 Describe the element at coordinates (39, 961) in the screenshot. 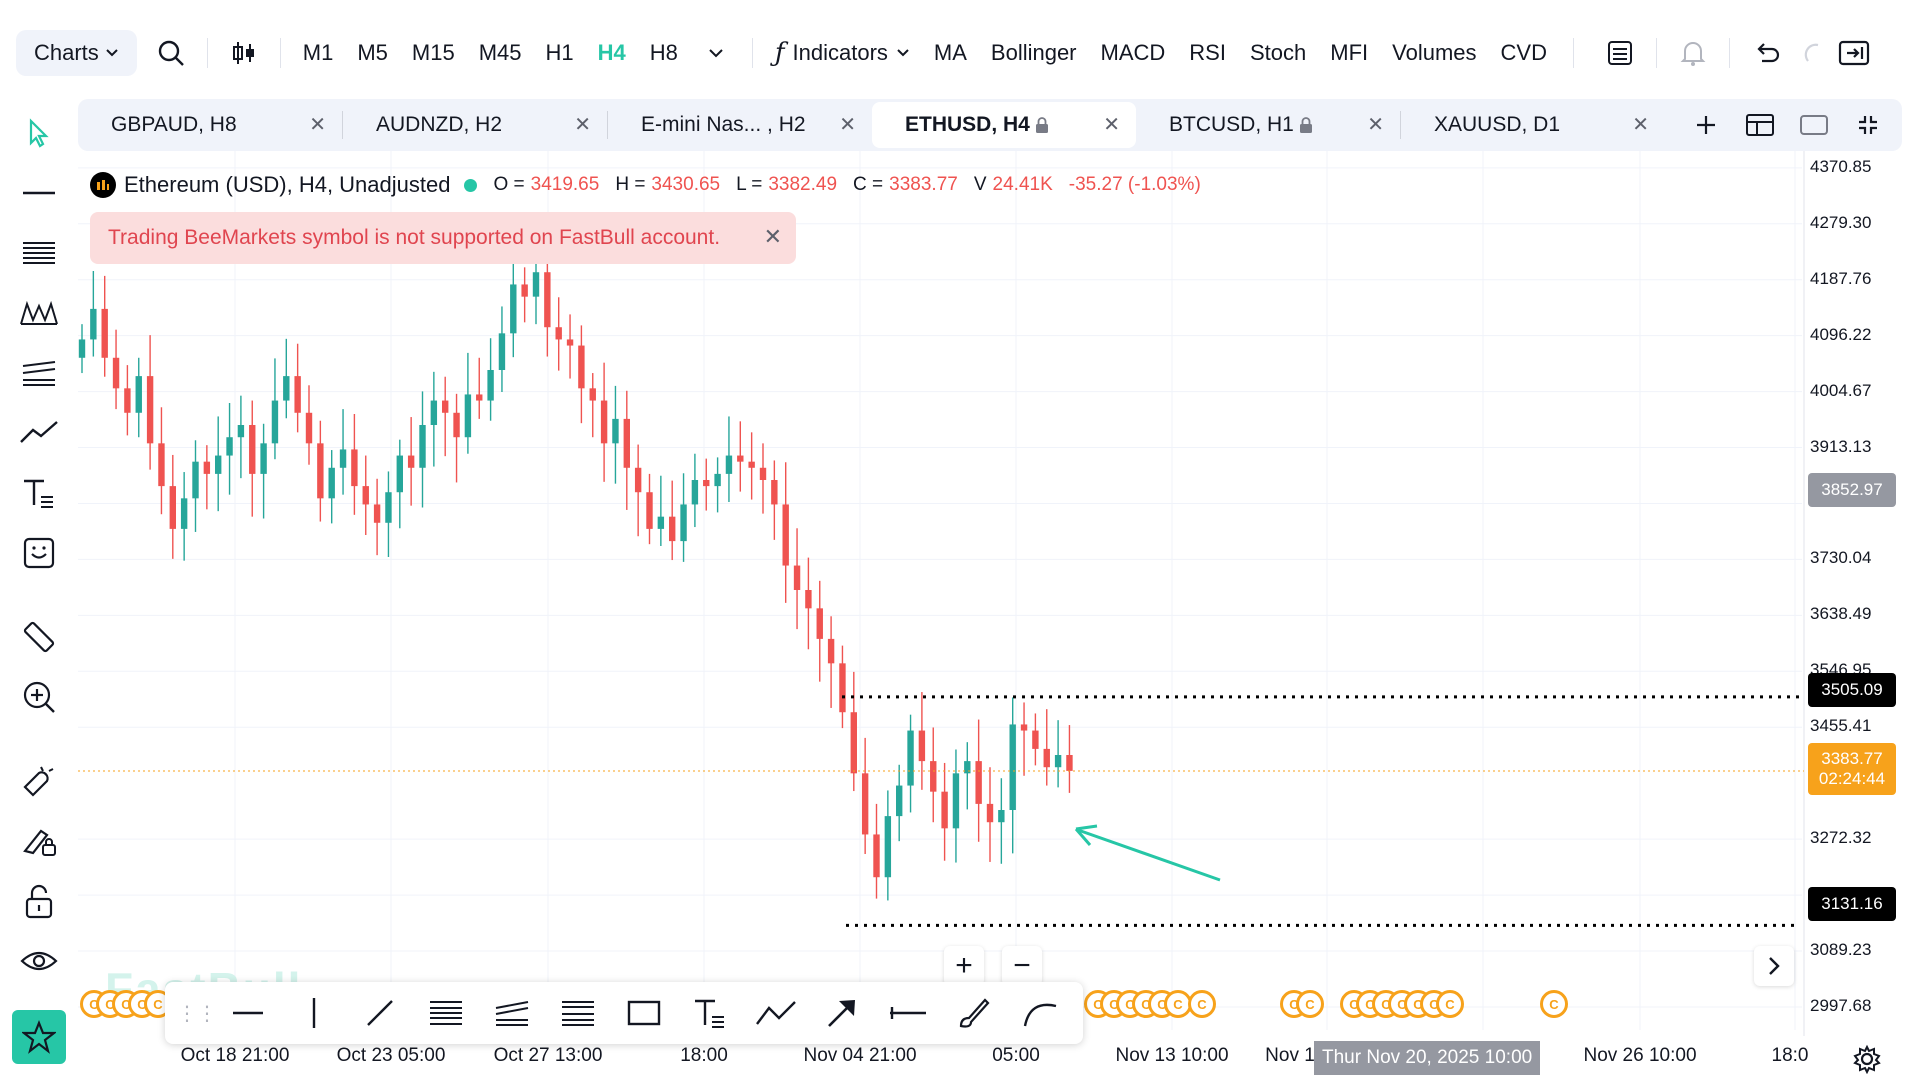

I see `eye-visibility-icon` at that location.